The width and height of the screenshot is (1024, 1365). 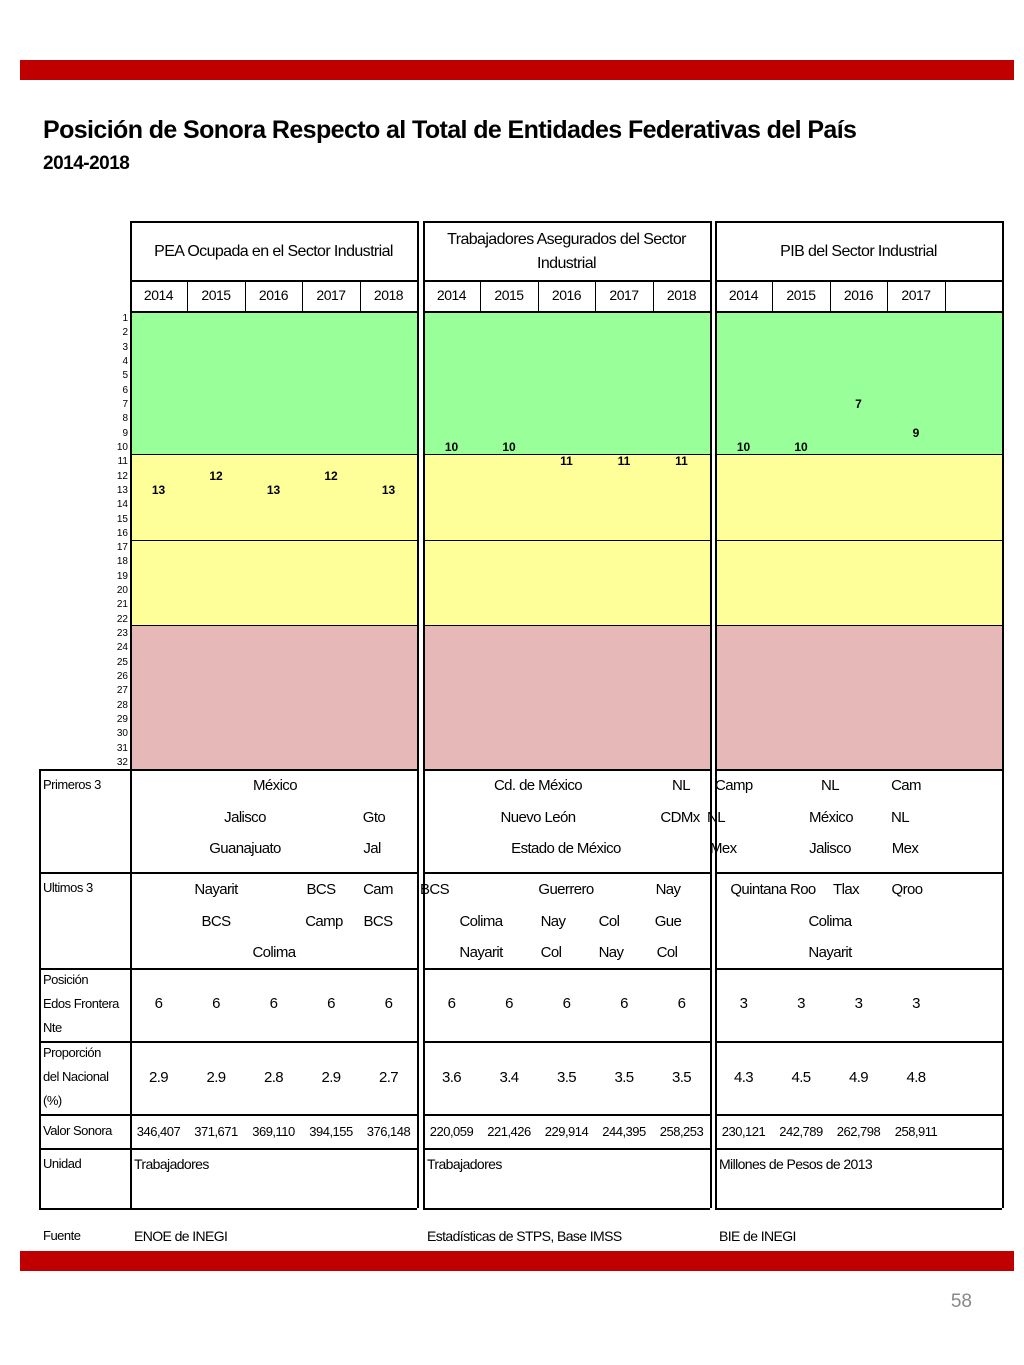 I want to click on primeros-entry: México, so click(x=275, y=785).